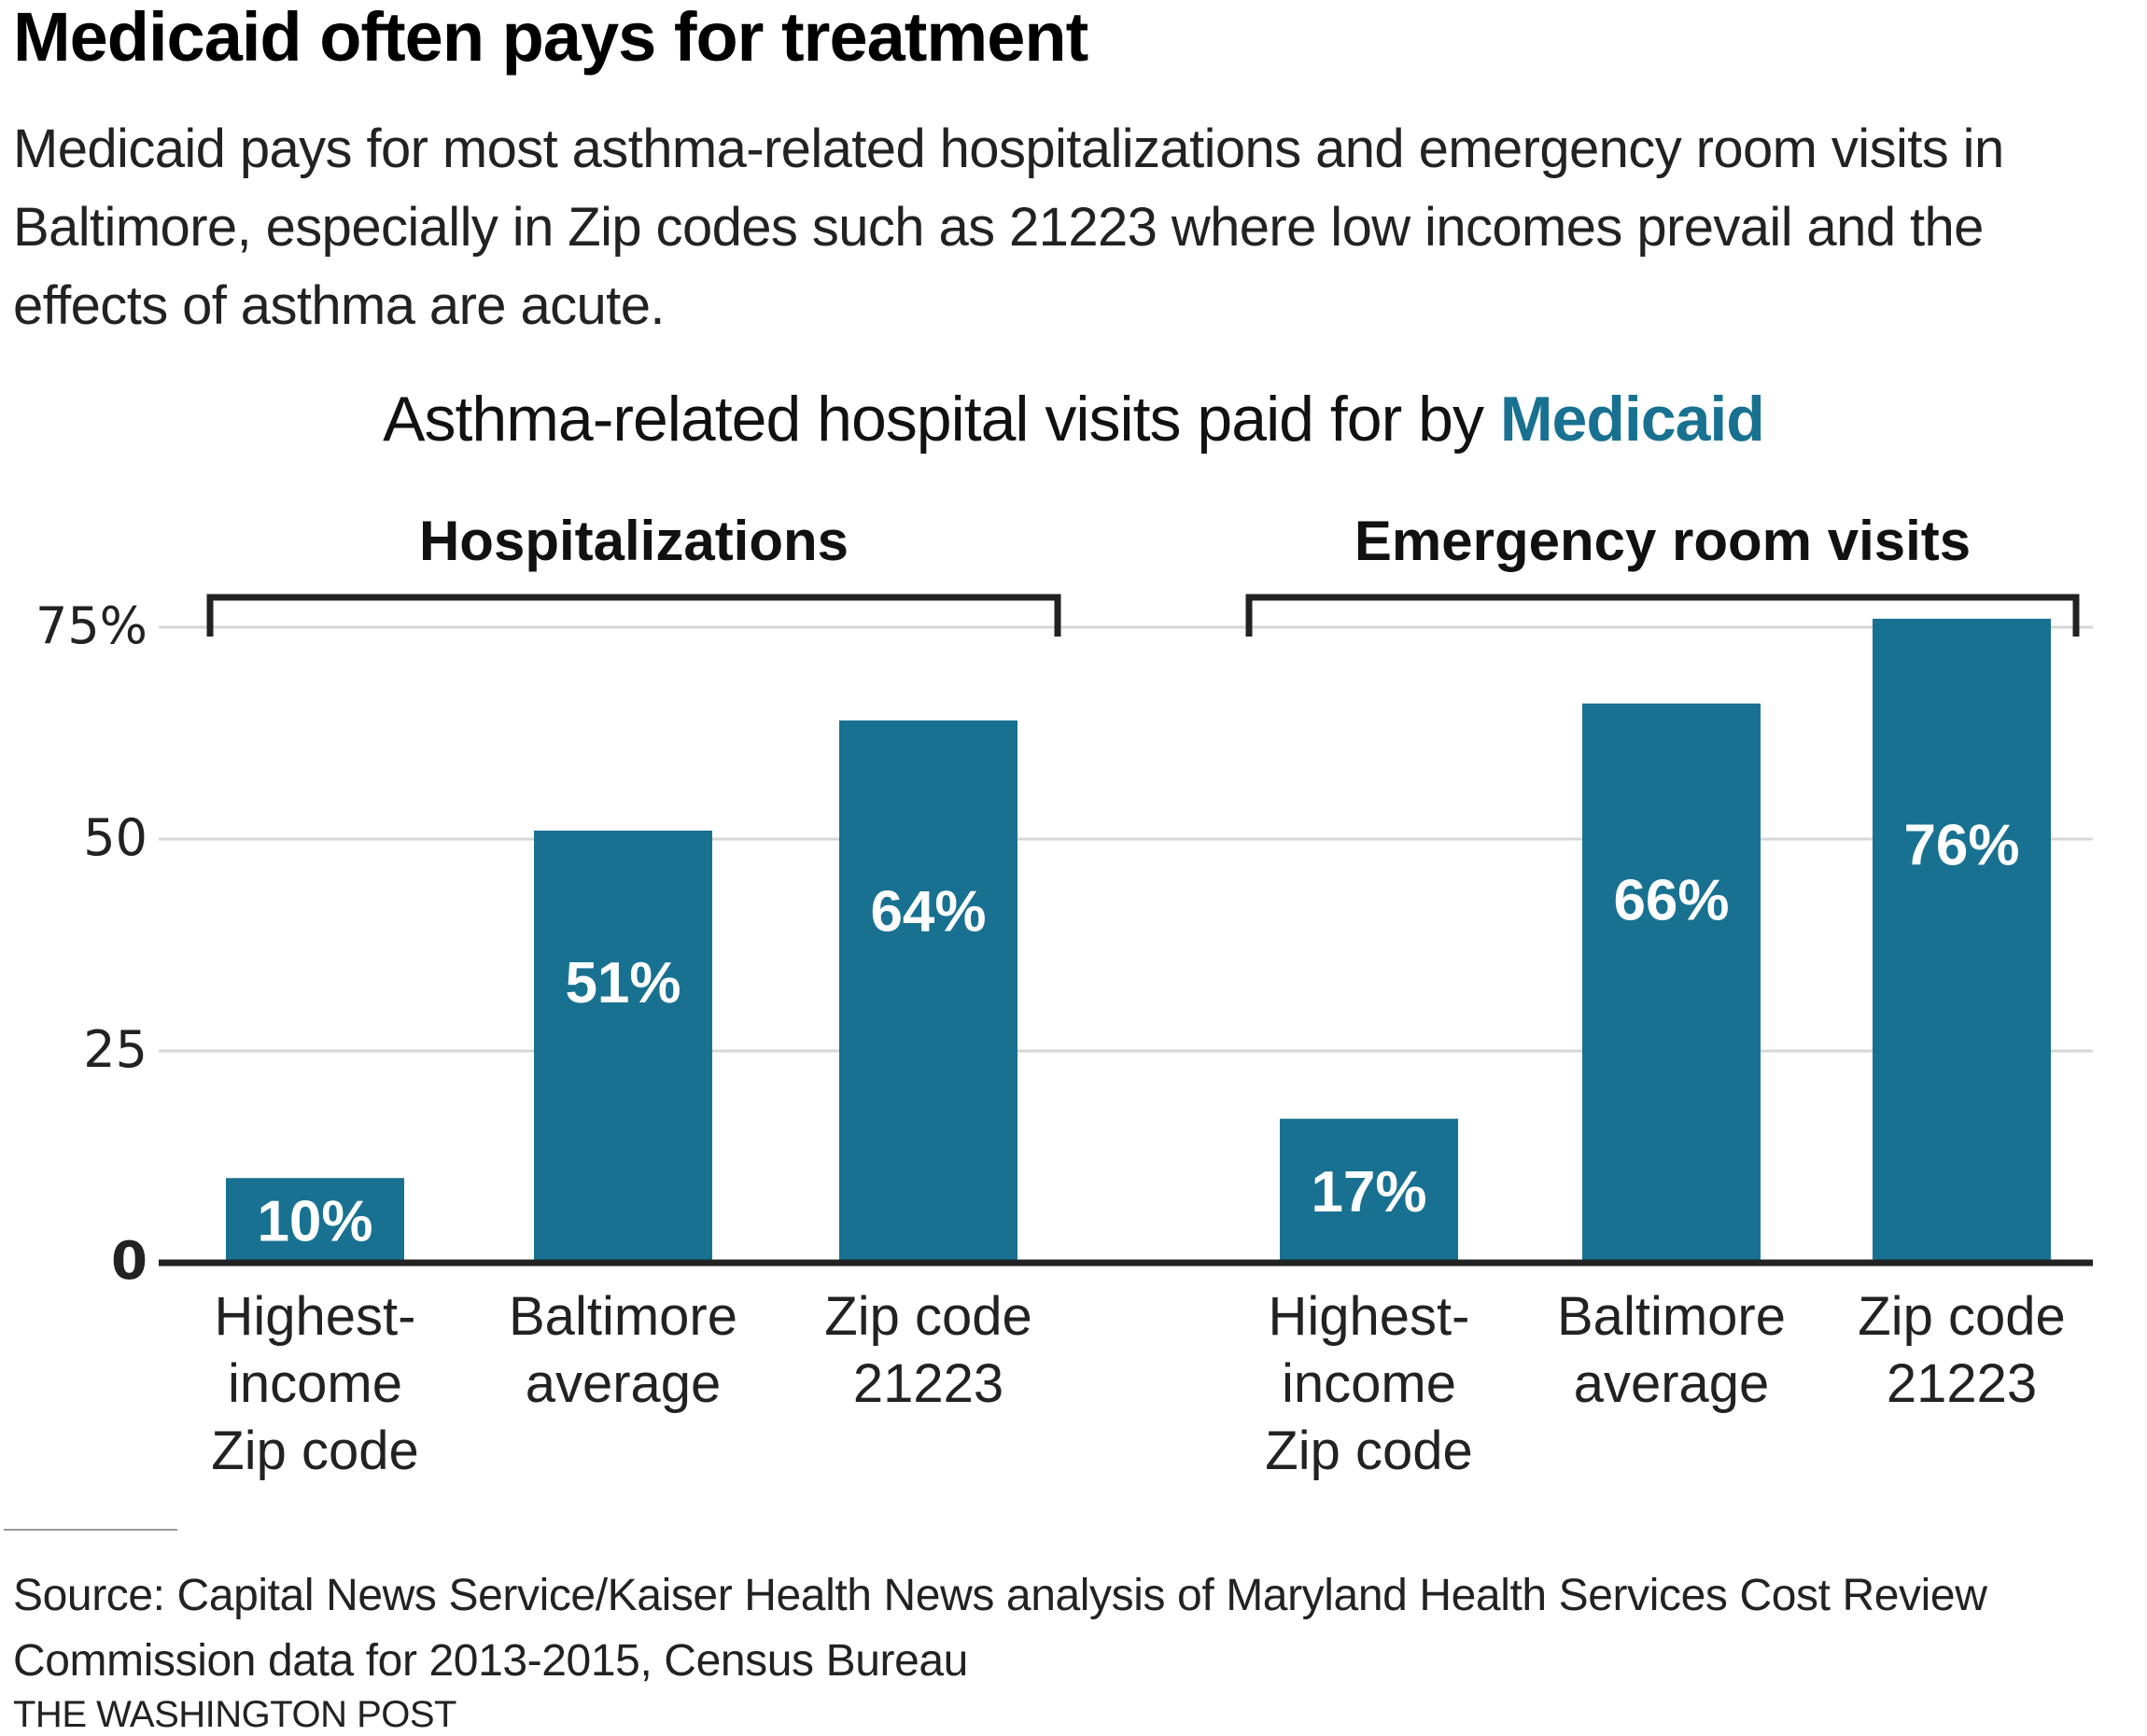  I want to click on bar-value-label: 51%, so click(623, 983).